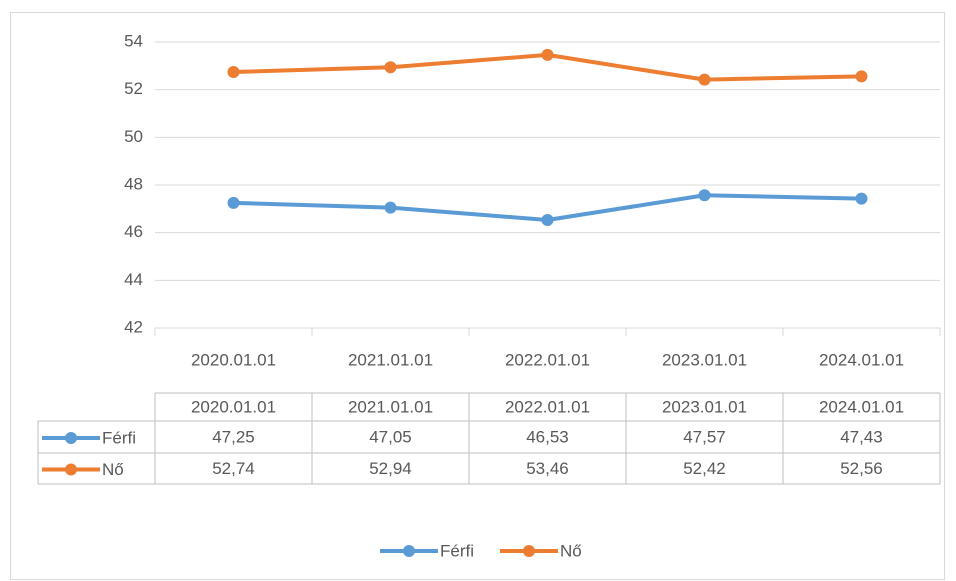  What do you see at coordinates (704, 359) in the screenshot?
I see `x-tick-label: 2023.01.01` at bounding box center [704, 359].